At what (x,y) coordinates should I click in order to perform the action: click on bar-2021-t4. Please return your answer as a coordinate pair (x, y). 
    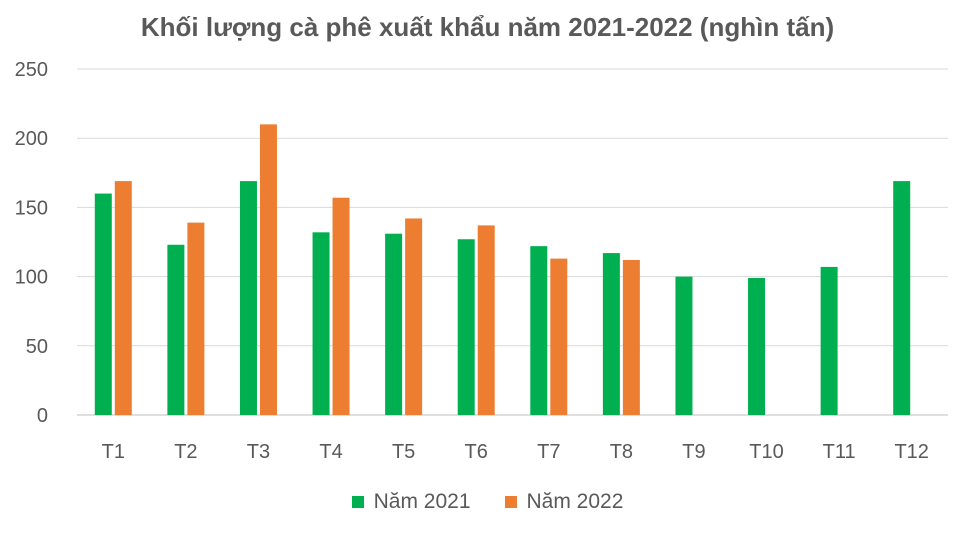
    Looking at the image, I should click on (321, 323).